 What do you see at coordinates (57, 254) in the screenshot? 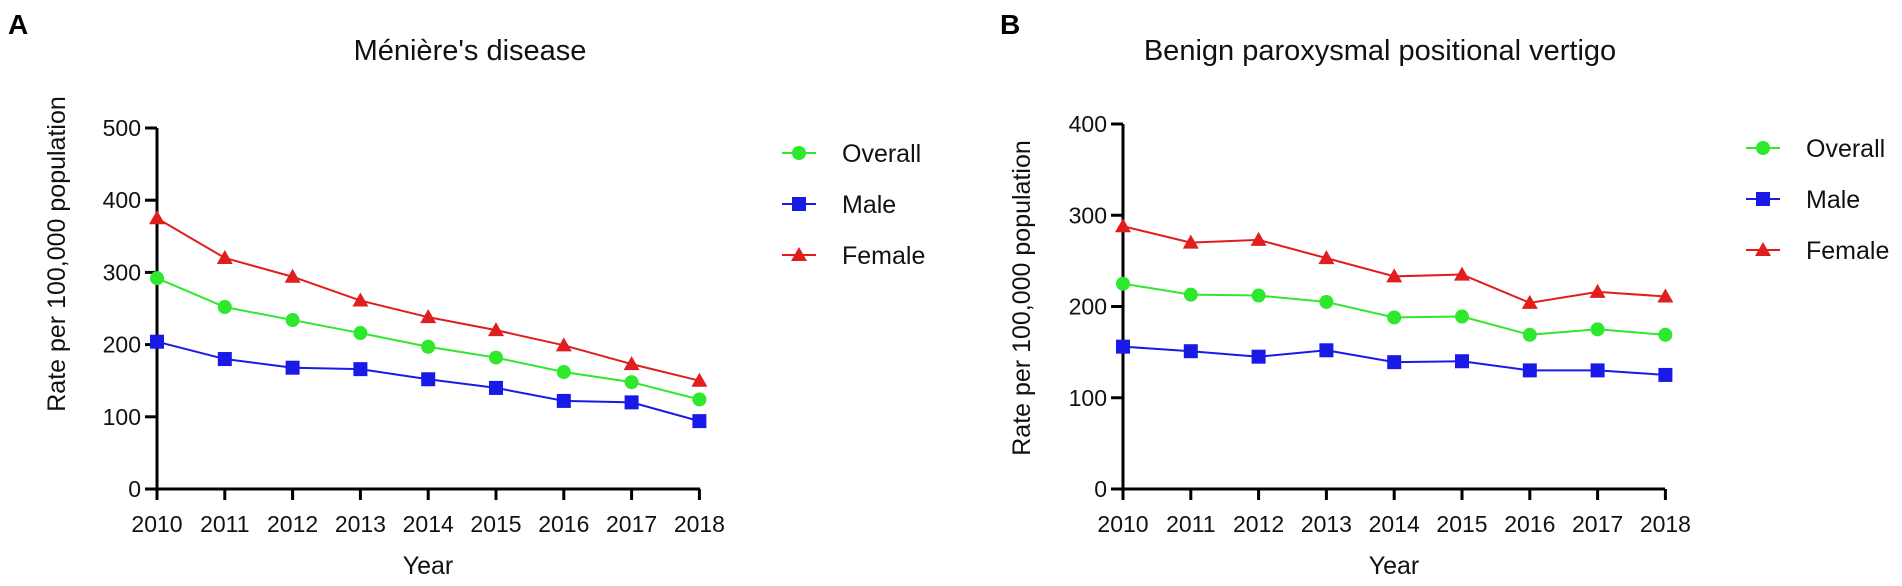
I see `y-axis-label: Rate per 100,000 population` at bounding box center [57, 254].